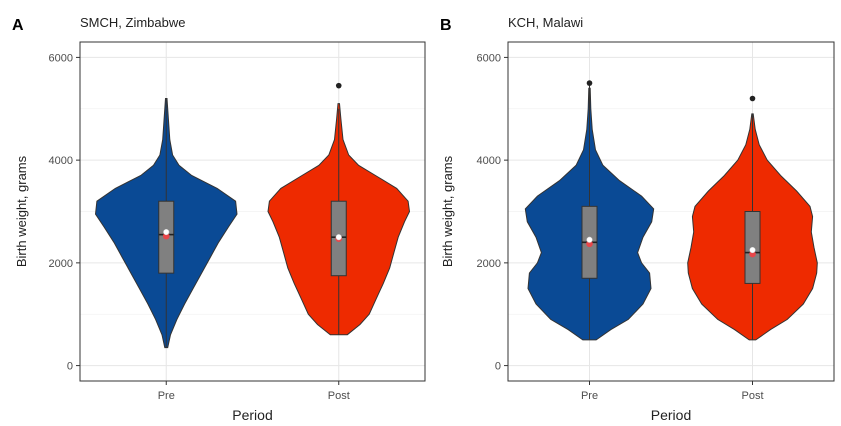  Describe the element at coordinates (446, 25) in the screenshot. I see `panel-letter: B` at that location.